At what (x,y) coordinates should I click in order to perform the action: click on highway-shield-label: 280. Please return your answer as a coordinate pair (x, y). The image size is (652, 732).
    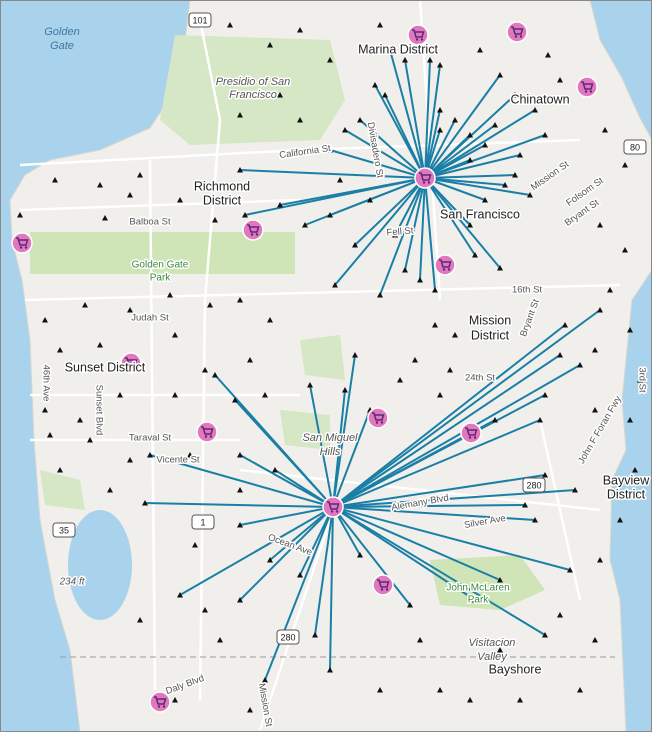
    Looking at the image, I should click on (533, 485).